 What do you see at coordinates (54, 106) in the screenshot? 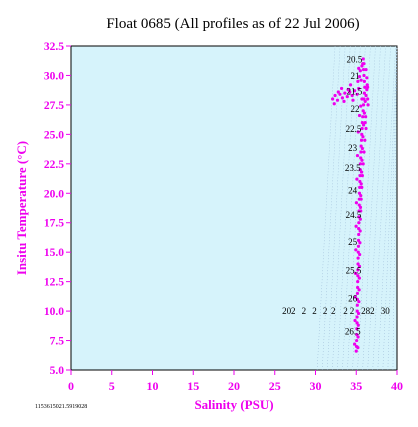
I see `y-tick-label: 27.5` at bounding box center [54, 106].